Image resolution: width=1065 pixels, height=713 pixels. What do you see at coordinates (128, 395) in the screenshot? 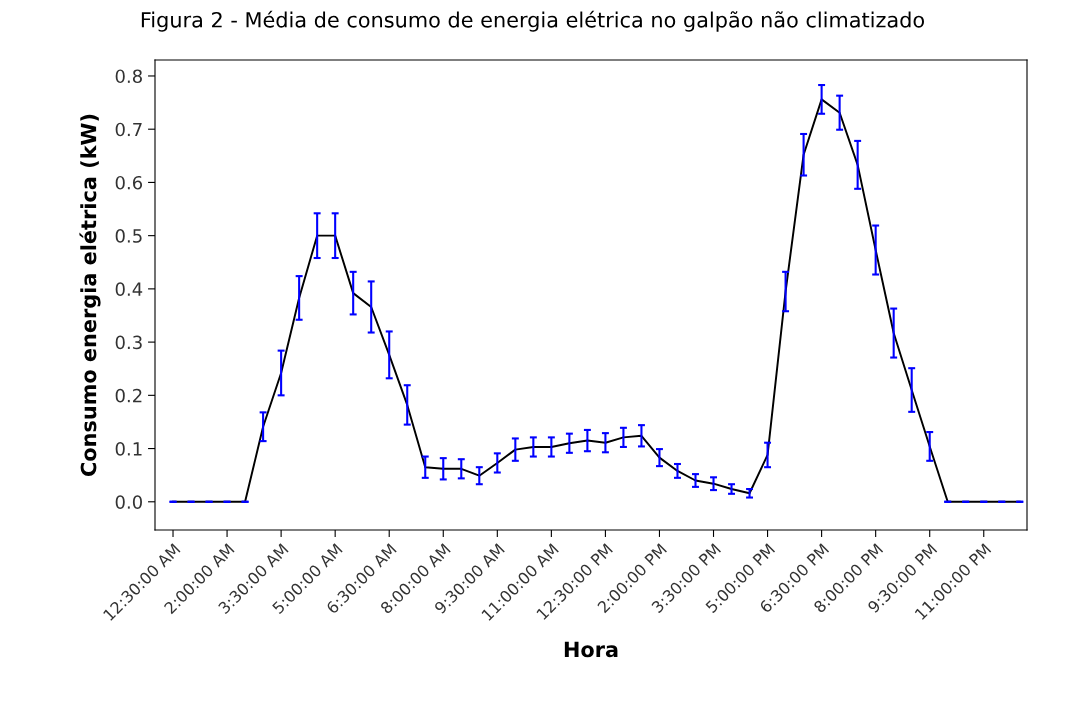
I see `y-tick-label: 0.2` at bounding box center [128, 395].